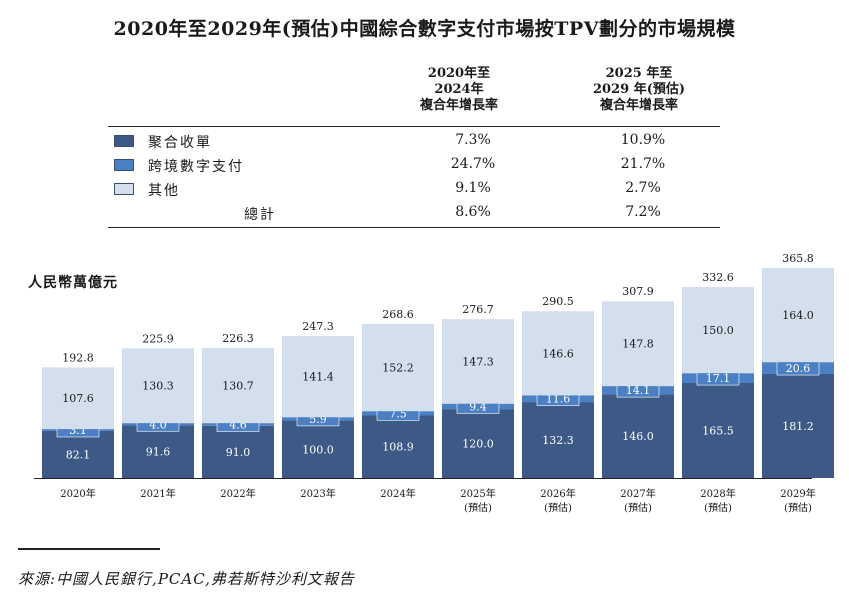  I want to click on bar-total-label: 332.6, so click(718, 277).